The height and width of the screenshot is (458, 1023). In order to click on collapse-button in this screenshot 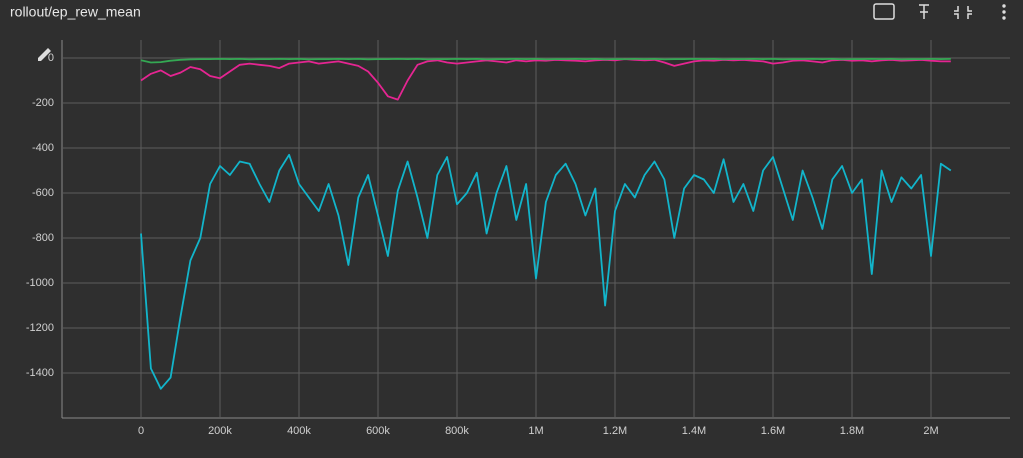, I will do `click(963, 12)`.